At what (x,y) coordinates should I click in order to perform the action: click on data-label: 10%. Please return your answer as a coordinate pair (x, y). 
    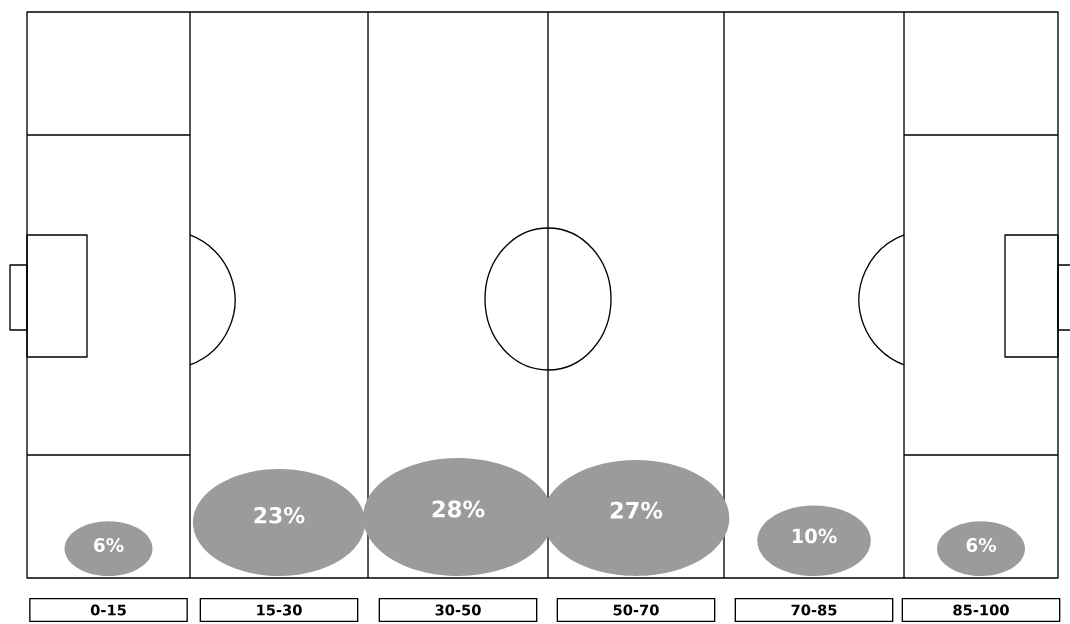
    Looking at the image, I should click on (814, 536).